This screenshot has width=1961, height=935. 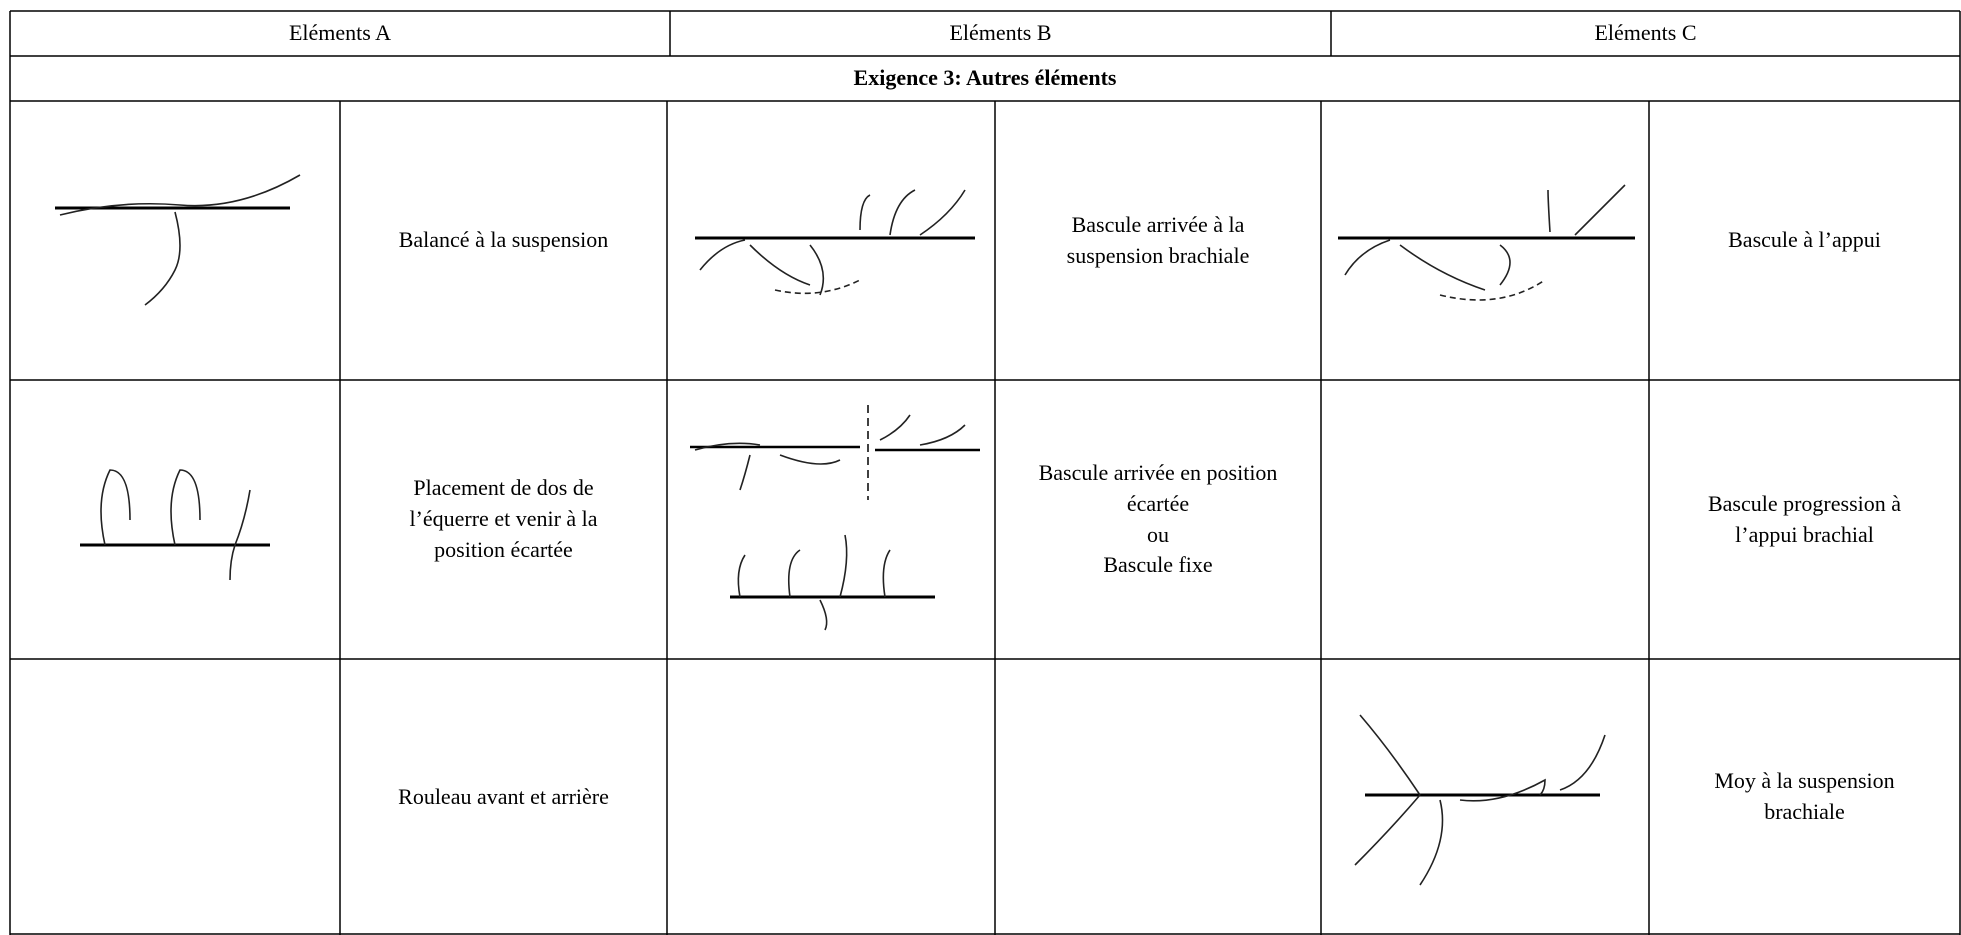 What do you see at coordinates (1158, 224) in the screenshot?
I see `text-line: Bascule arrivée à la` at bounding box center [1158, 224].